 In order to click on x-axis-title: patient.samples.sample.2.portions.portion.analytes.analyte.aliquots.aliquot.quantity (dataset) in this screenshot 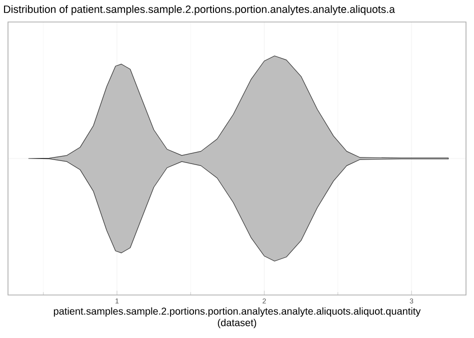, I will do `click(237, 317)`.